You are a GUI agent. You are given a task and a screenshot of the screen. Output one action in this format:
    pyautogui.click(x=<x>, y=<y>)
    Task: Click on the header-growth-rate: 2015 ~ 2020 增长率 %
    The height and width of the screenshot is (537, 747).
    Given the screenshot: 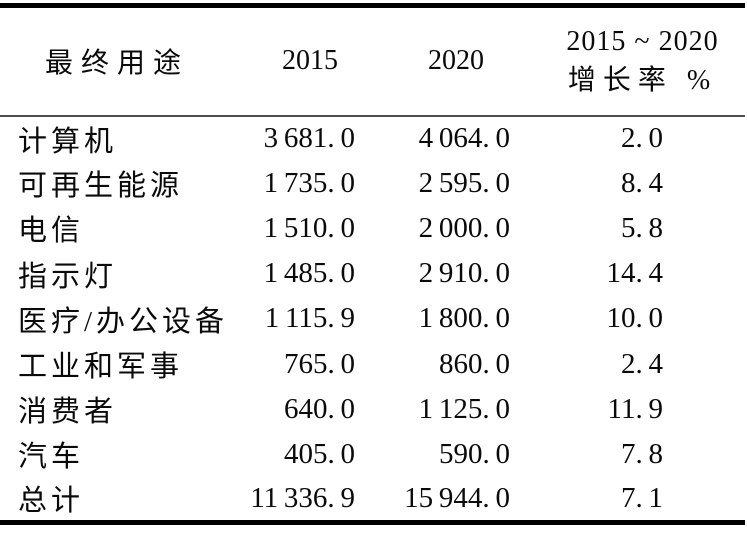 What is the action you would take?
    pyautogui.click(x=642, y=61)
    